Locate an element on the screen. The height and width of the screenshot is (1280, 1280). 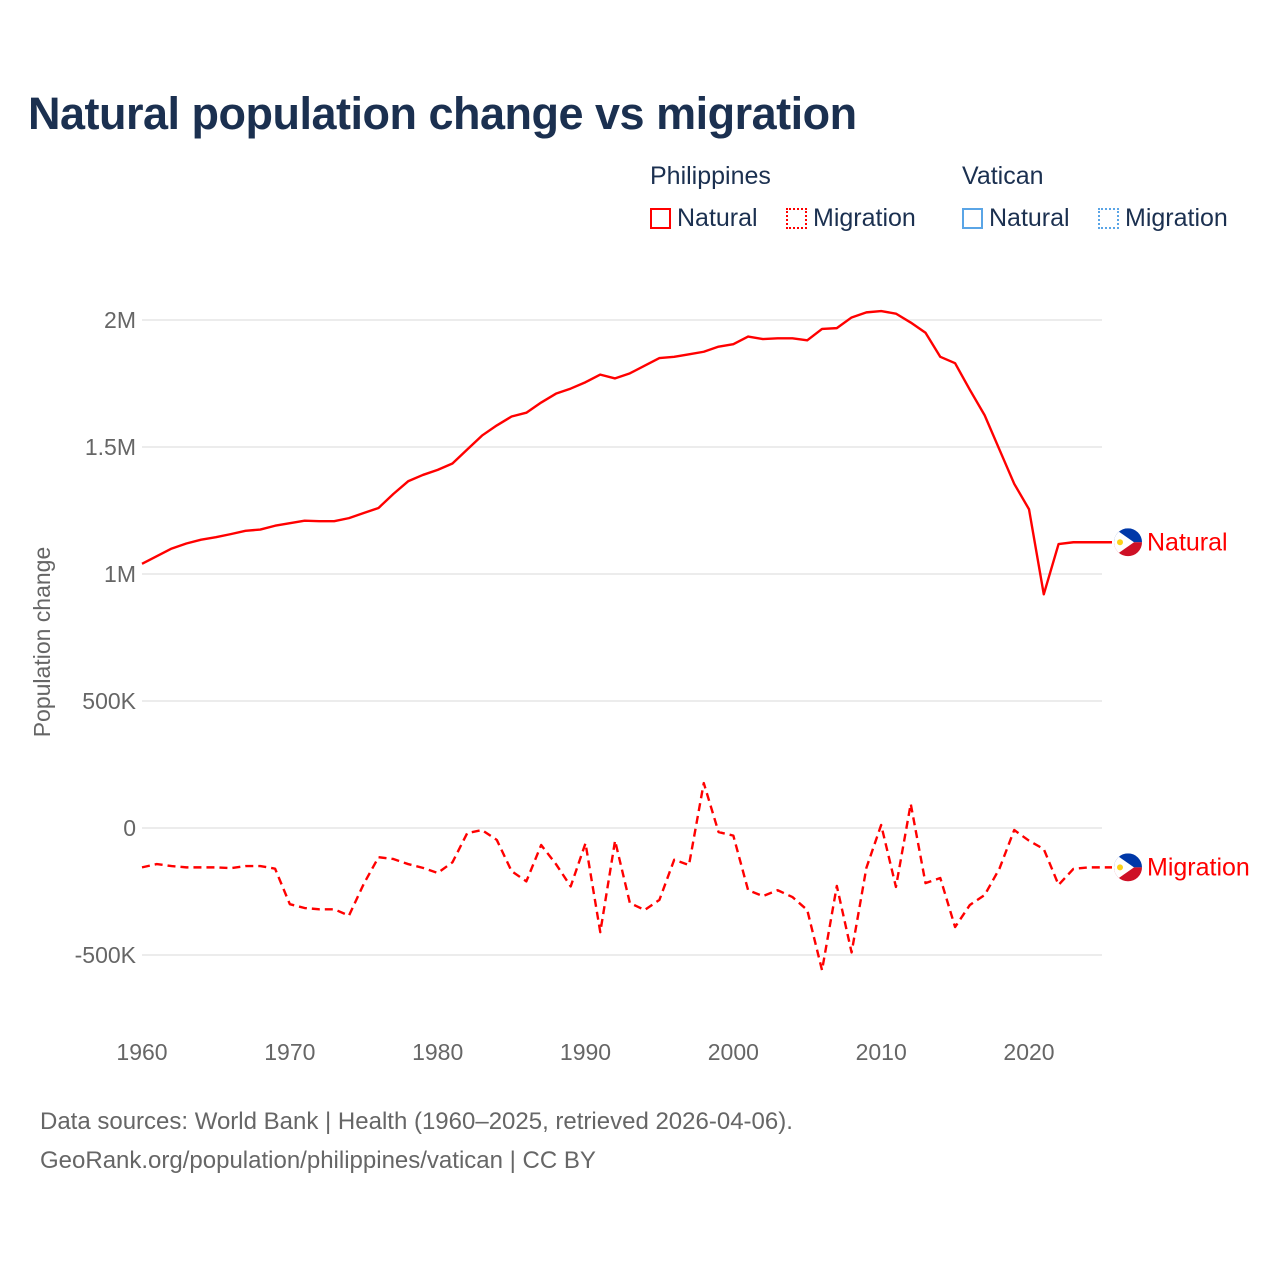
series-end-label: Natural is located at coordinates (1187, 542).